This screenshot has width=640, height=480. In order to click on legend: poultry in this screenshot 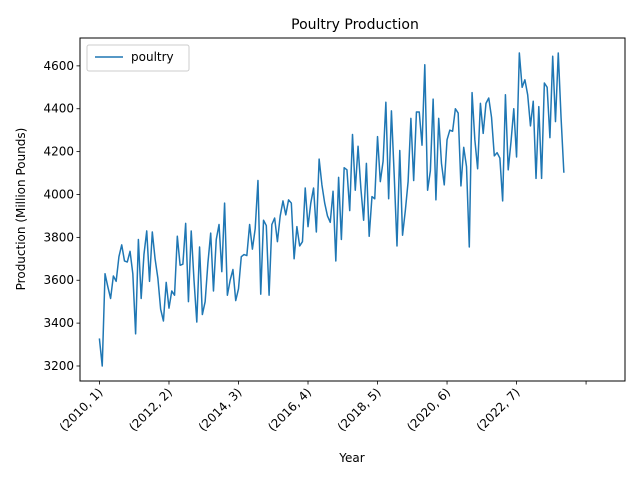, I will do `click(138, 58)`.